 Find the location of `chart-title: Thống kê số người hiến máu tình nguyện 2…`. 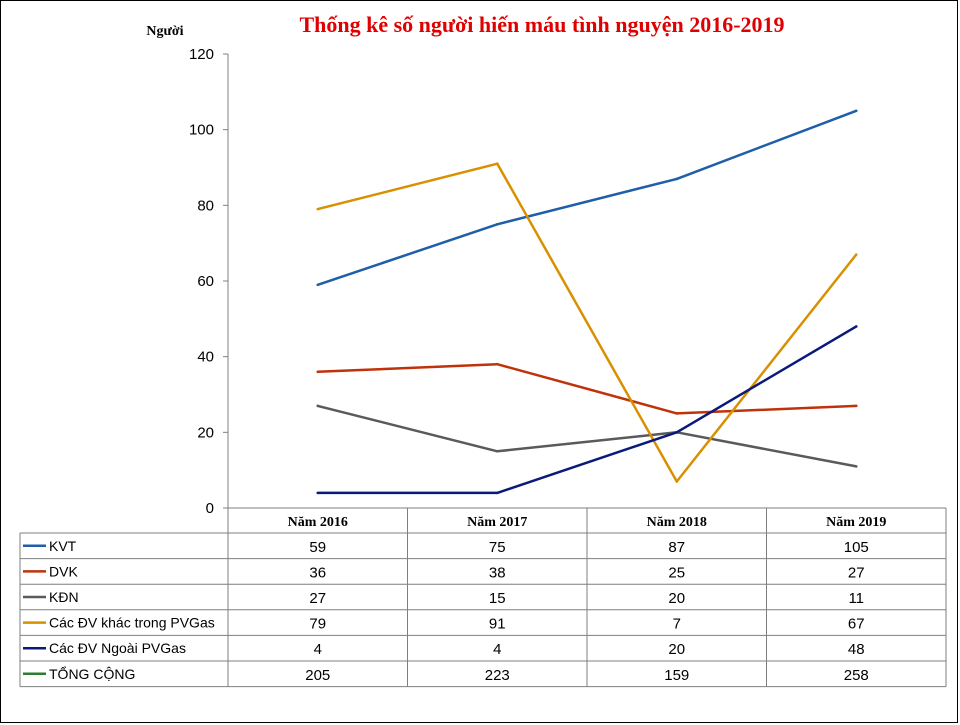

chart-title: Thống kê số người hiến máu tình nguyện 2… is located at coordinates (541, 24).